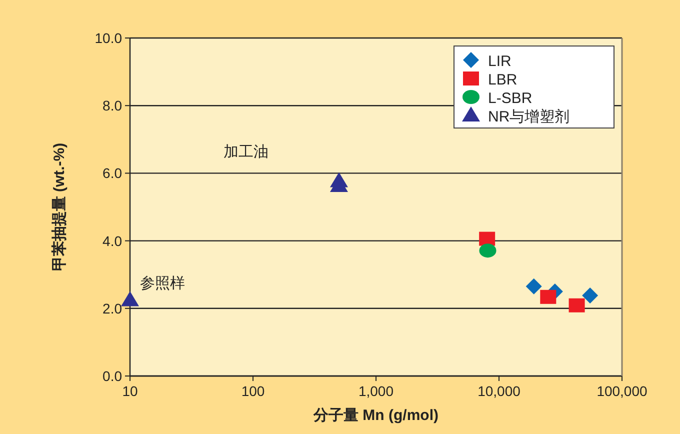 The image size is (680, 434). Describe the element at coordinates (500, 61) in the screenshot. I see `legend-label: LIR` at that location.